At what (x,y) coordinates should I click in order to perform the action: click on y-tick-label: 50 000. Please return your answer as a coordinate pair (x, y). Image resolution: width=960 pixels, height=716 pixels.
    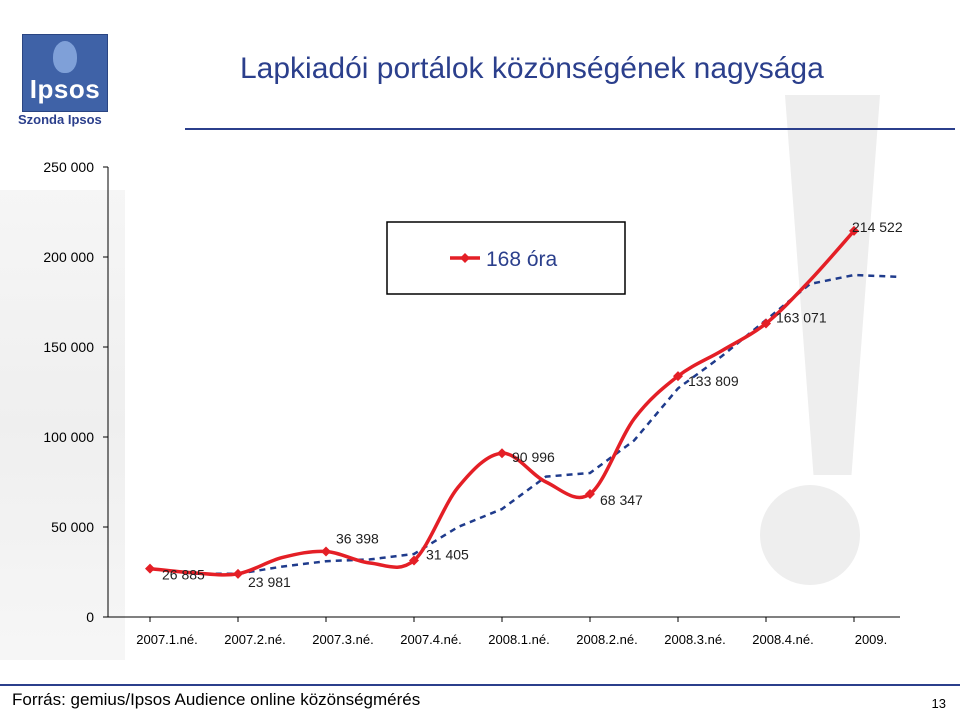
    Looking at the image, I should click on (72, 527).